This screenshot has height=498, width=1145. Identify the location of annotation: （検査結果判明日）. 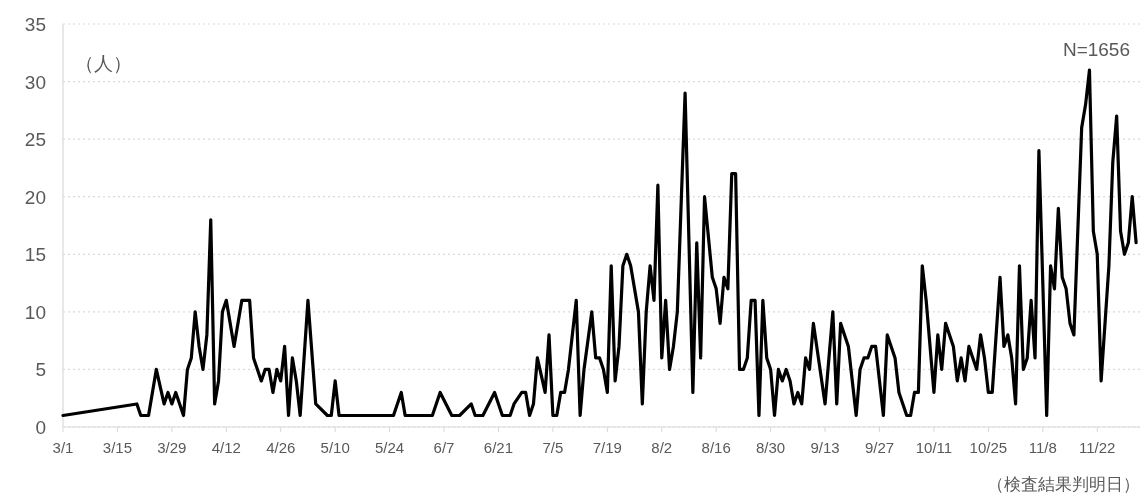
(1063, 484).